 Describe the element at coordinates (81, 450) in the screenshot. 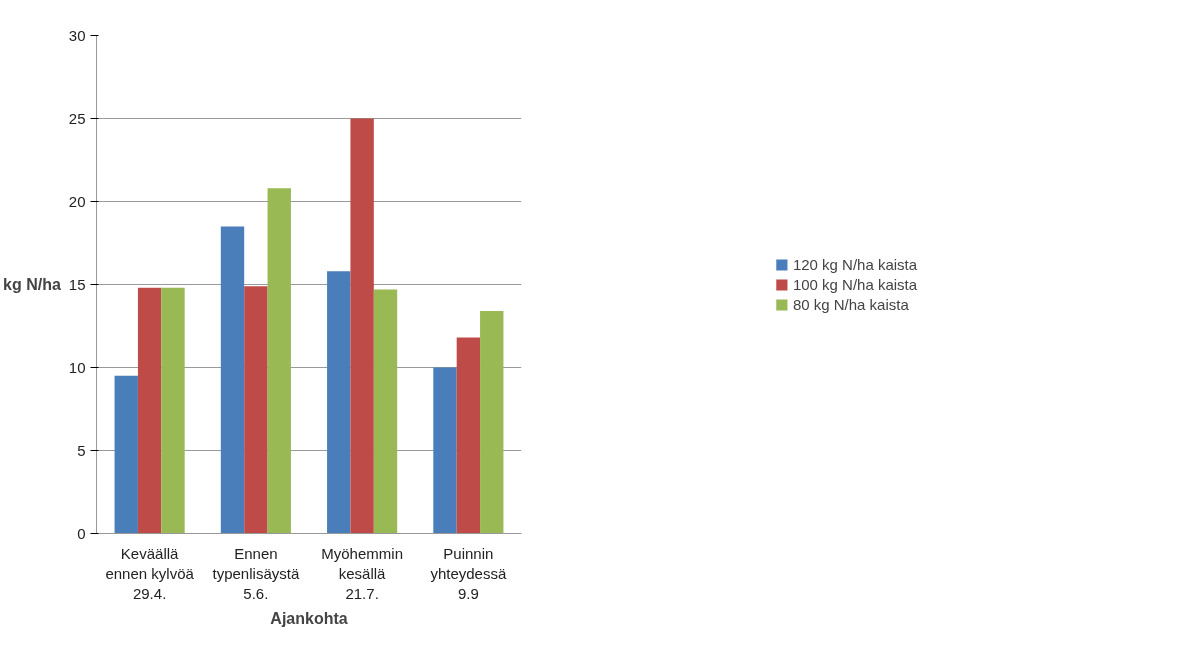

I see `y-tick-label: 5` at that location.